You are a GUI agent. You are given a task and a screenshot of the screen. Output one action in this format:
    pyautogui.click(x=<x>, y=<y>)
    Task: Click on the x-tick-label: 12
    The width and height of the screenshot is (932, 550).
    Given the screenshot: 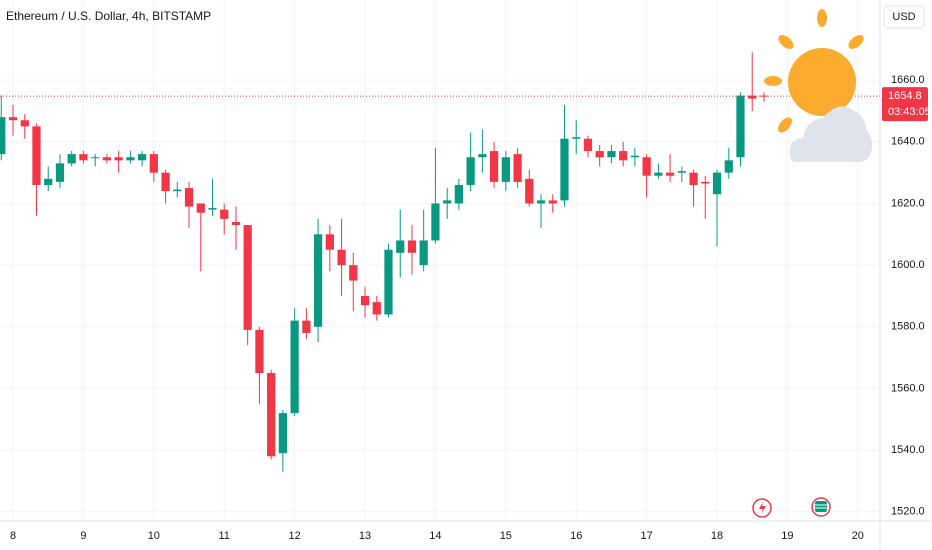 What is the action you would take?
    pyautogui.click(x=294, y=536)
    